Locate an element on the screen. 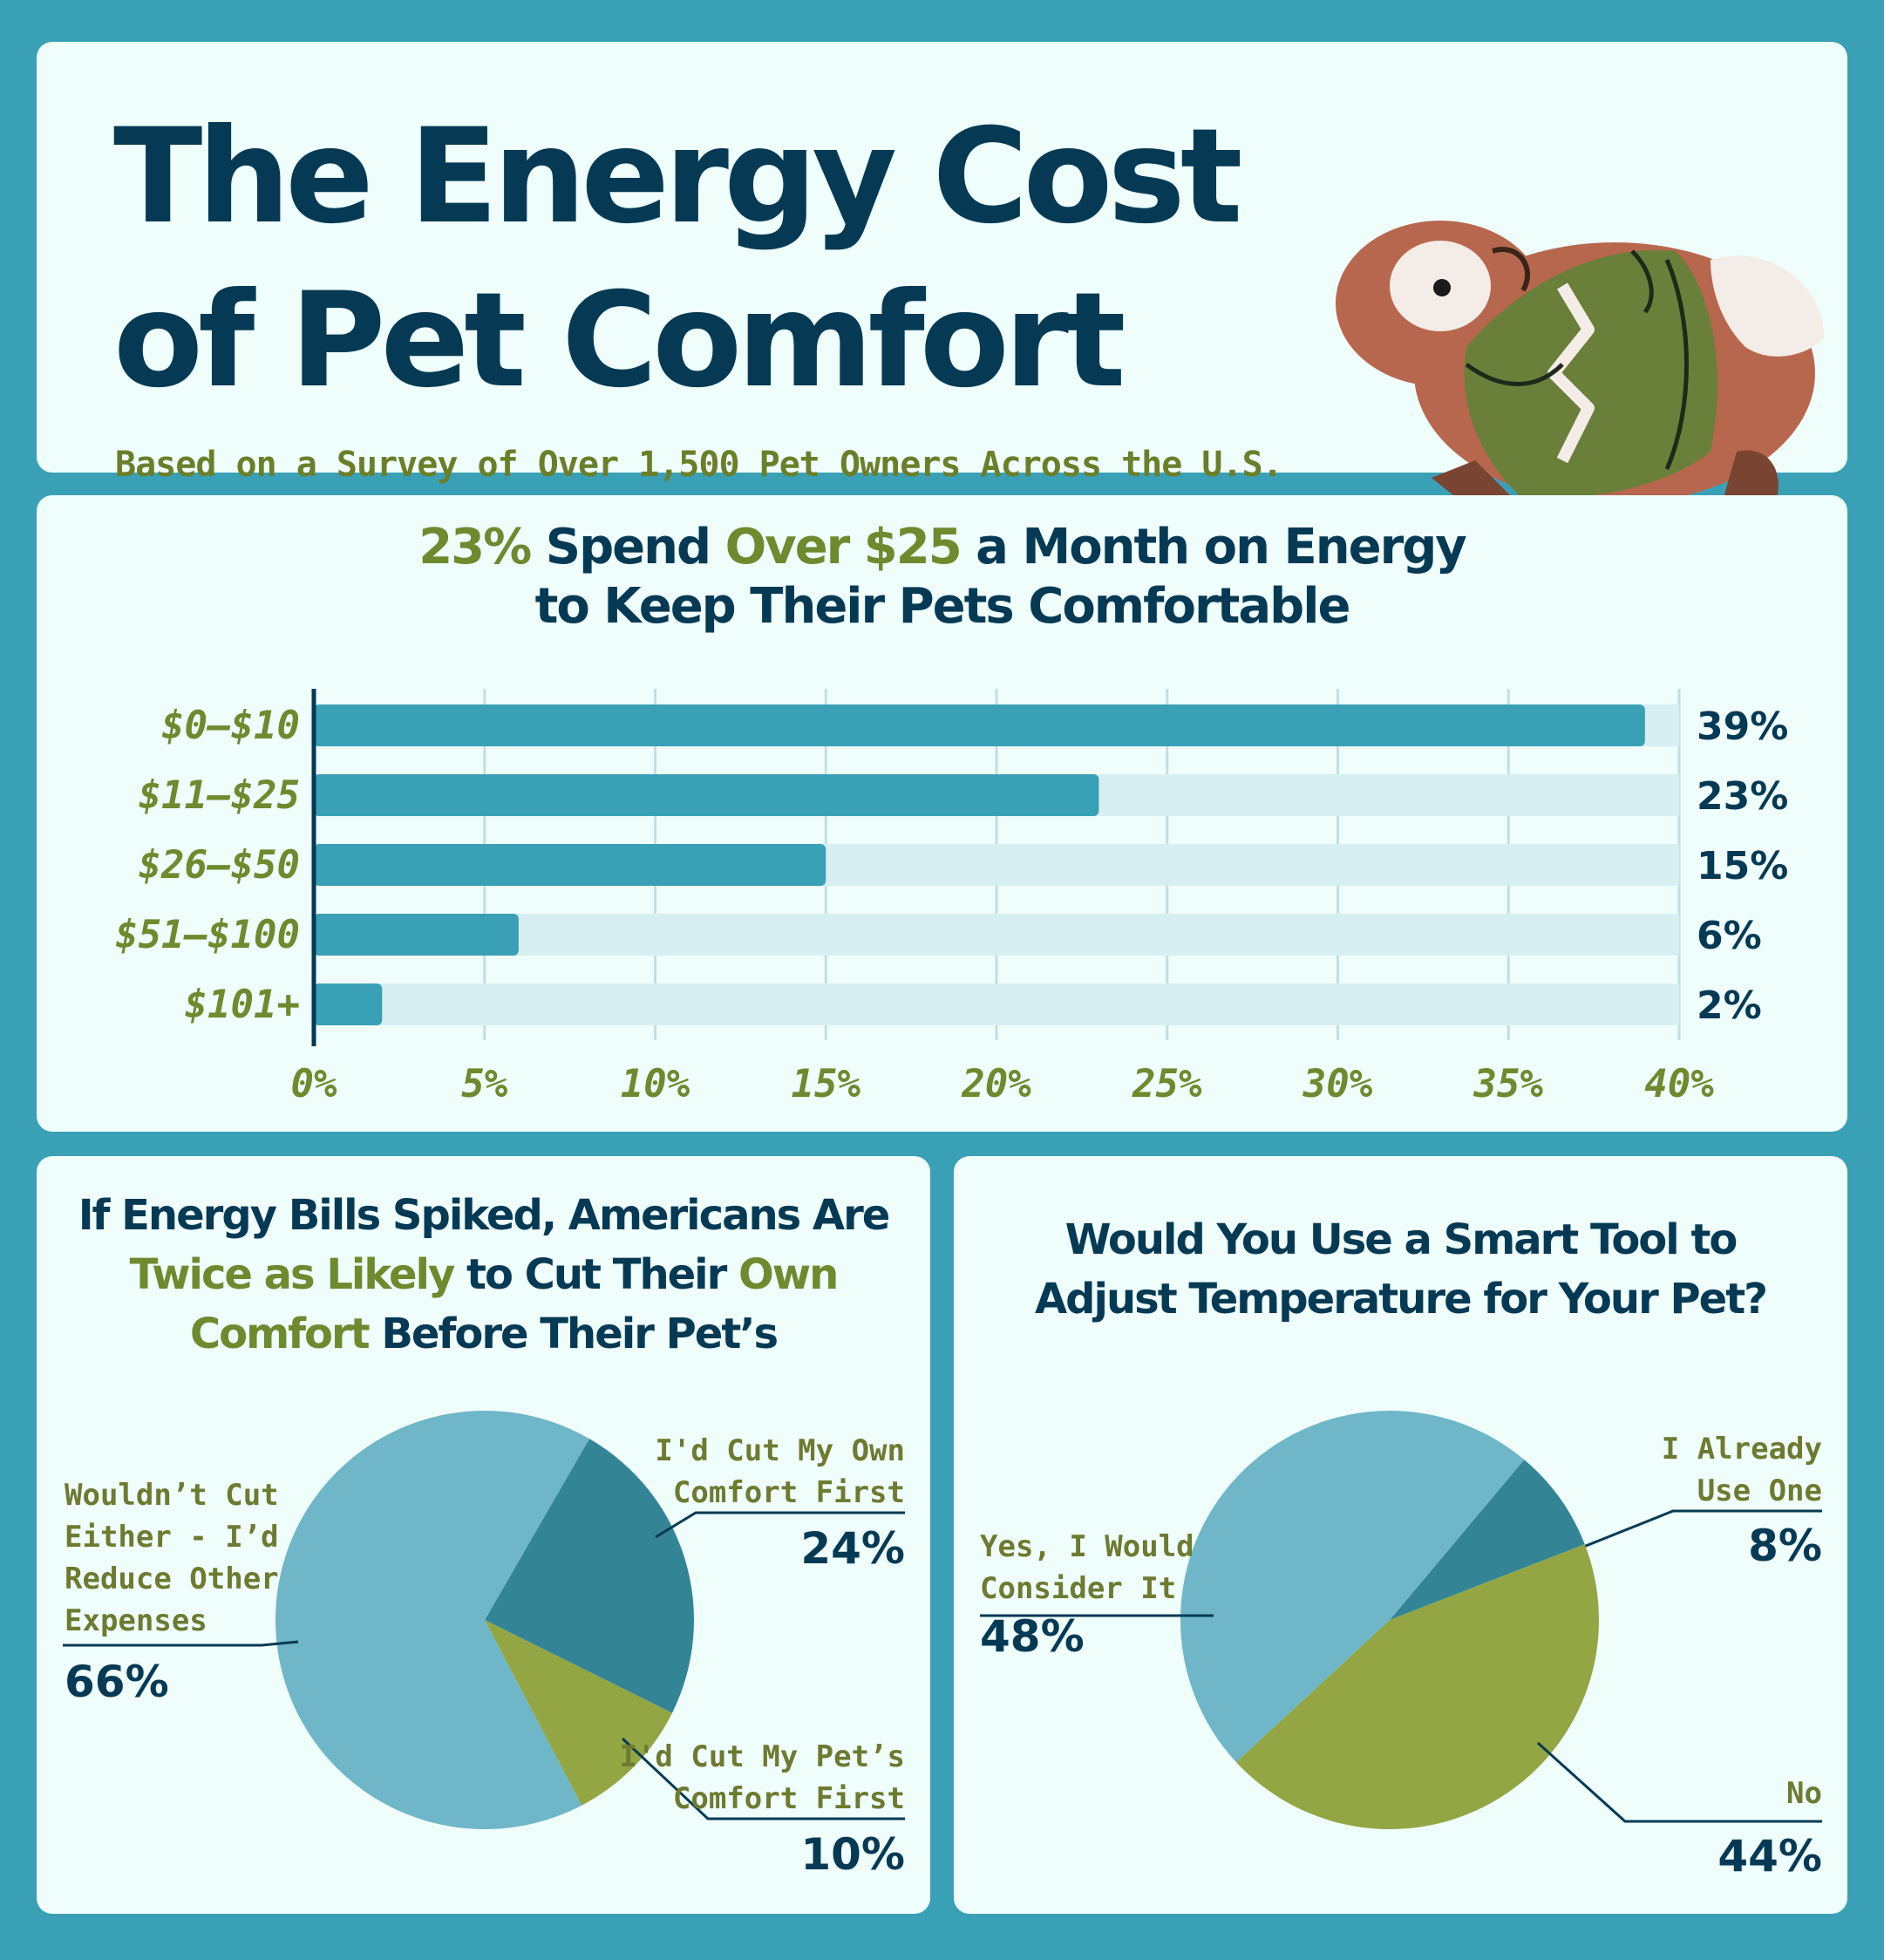  x-tick-label: 40% is located at coordinates (1679, 1084).